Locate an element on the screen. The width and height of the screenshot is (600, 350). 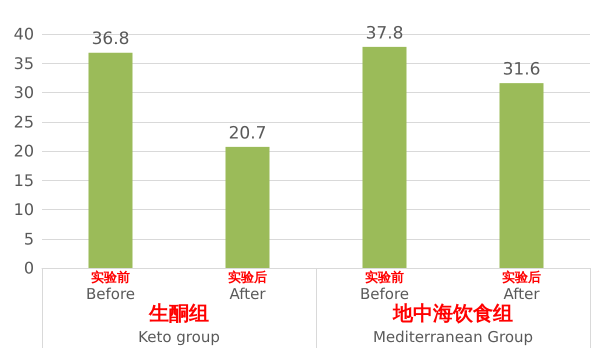
y-tick-label: 20 is located at coordinates (24, 151).